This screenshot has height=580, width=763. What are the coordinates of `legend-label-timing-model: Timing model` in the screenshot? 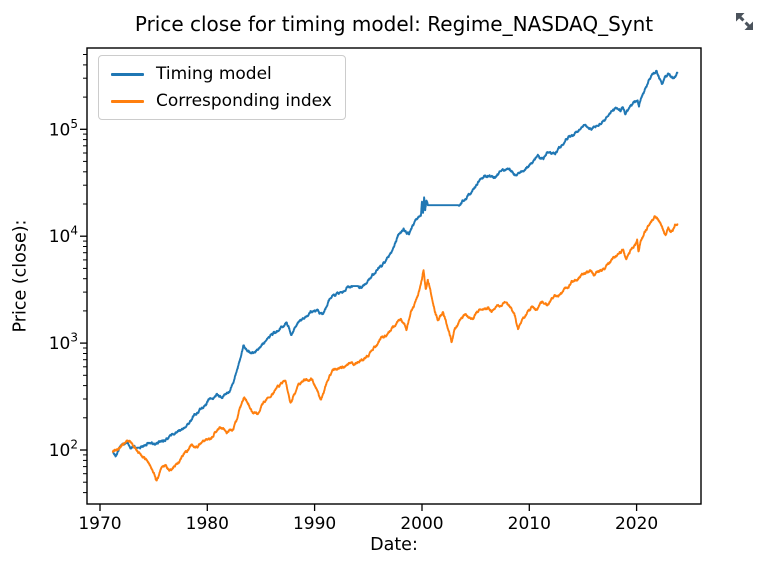 It's located at (214, 74).